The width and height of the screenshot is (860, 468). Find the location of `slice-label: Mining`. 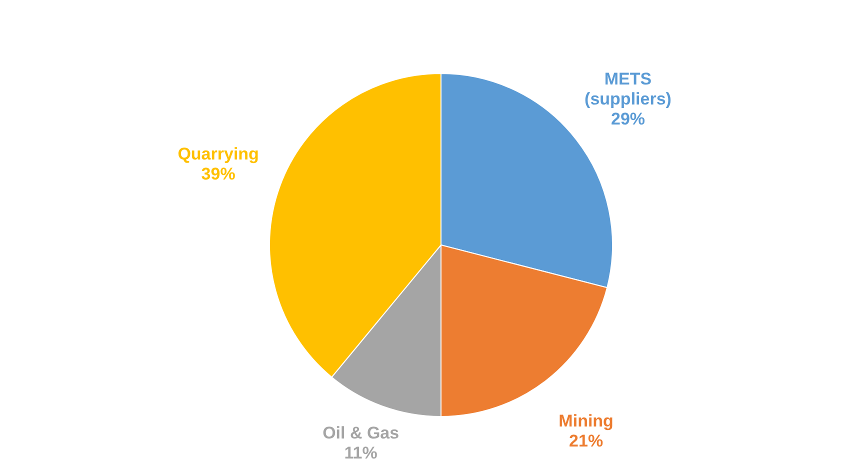

slice-label: Mining is located at coordinates (586, 421).